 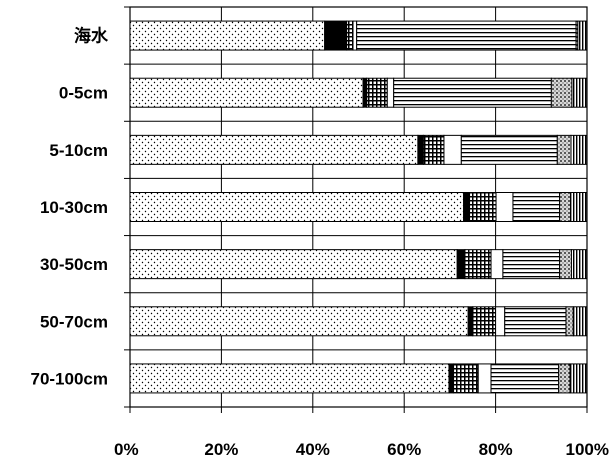 What do you see at coordinates (313, 449) in the screenshot?
I see `x-tick-label: 40%` at bounding box center [313, 449].